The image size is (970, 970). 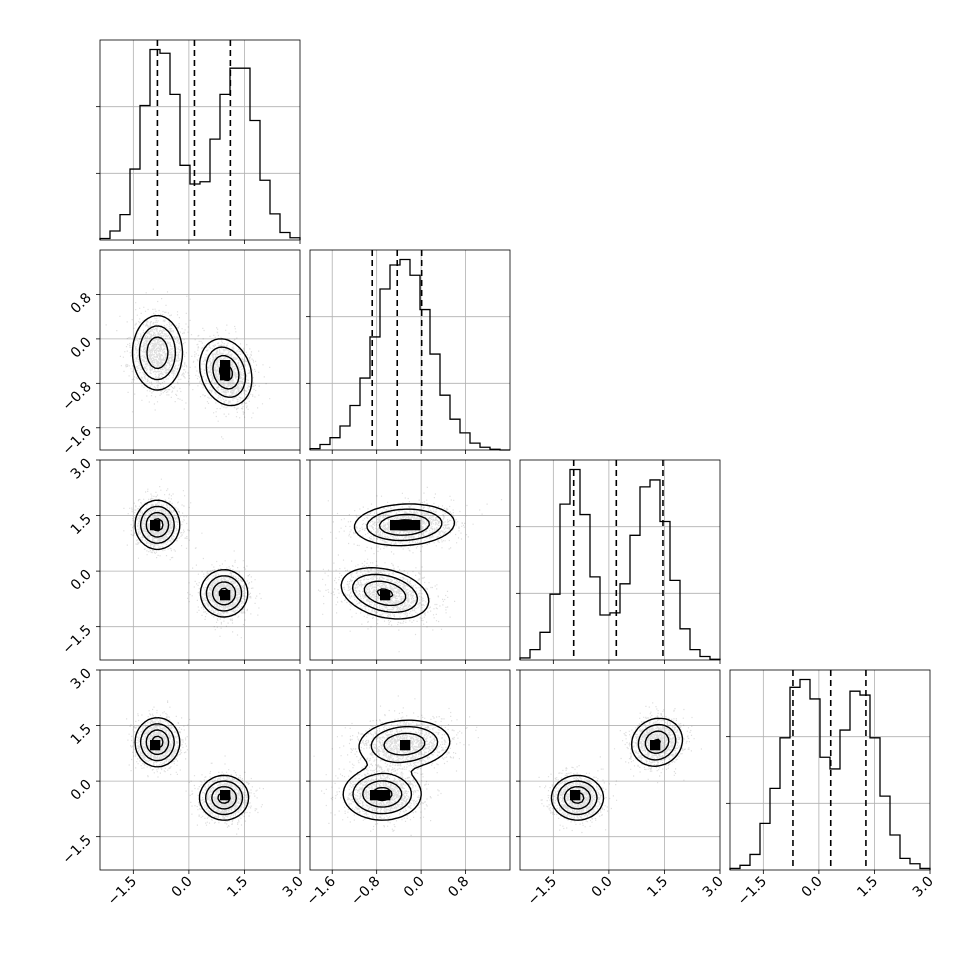 I want to click on panel-2-0: −1.5 0.0 1.5 3.0, so click(x=180, y=560).